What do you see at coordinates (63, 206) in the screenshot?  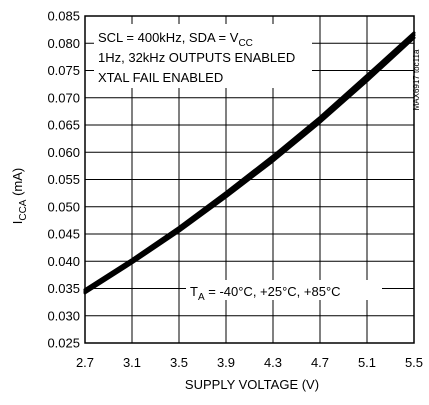 I see `y-tick-label: 0.050` at bounding box center [63, 206].